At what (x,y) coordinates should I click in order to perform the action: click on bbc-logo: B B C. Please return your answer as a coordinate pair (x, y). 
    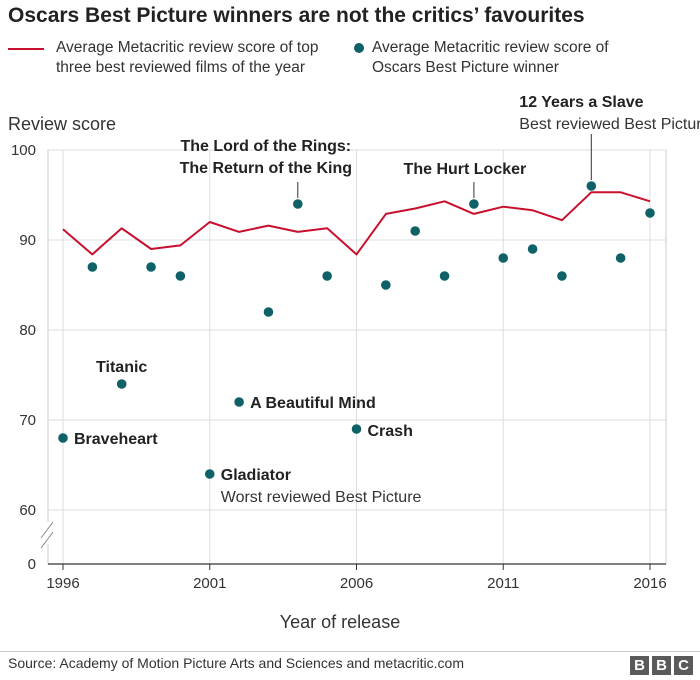
    Looking at the image, I should click on (661, 665).